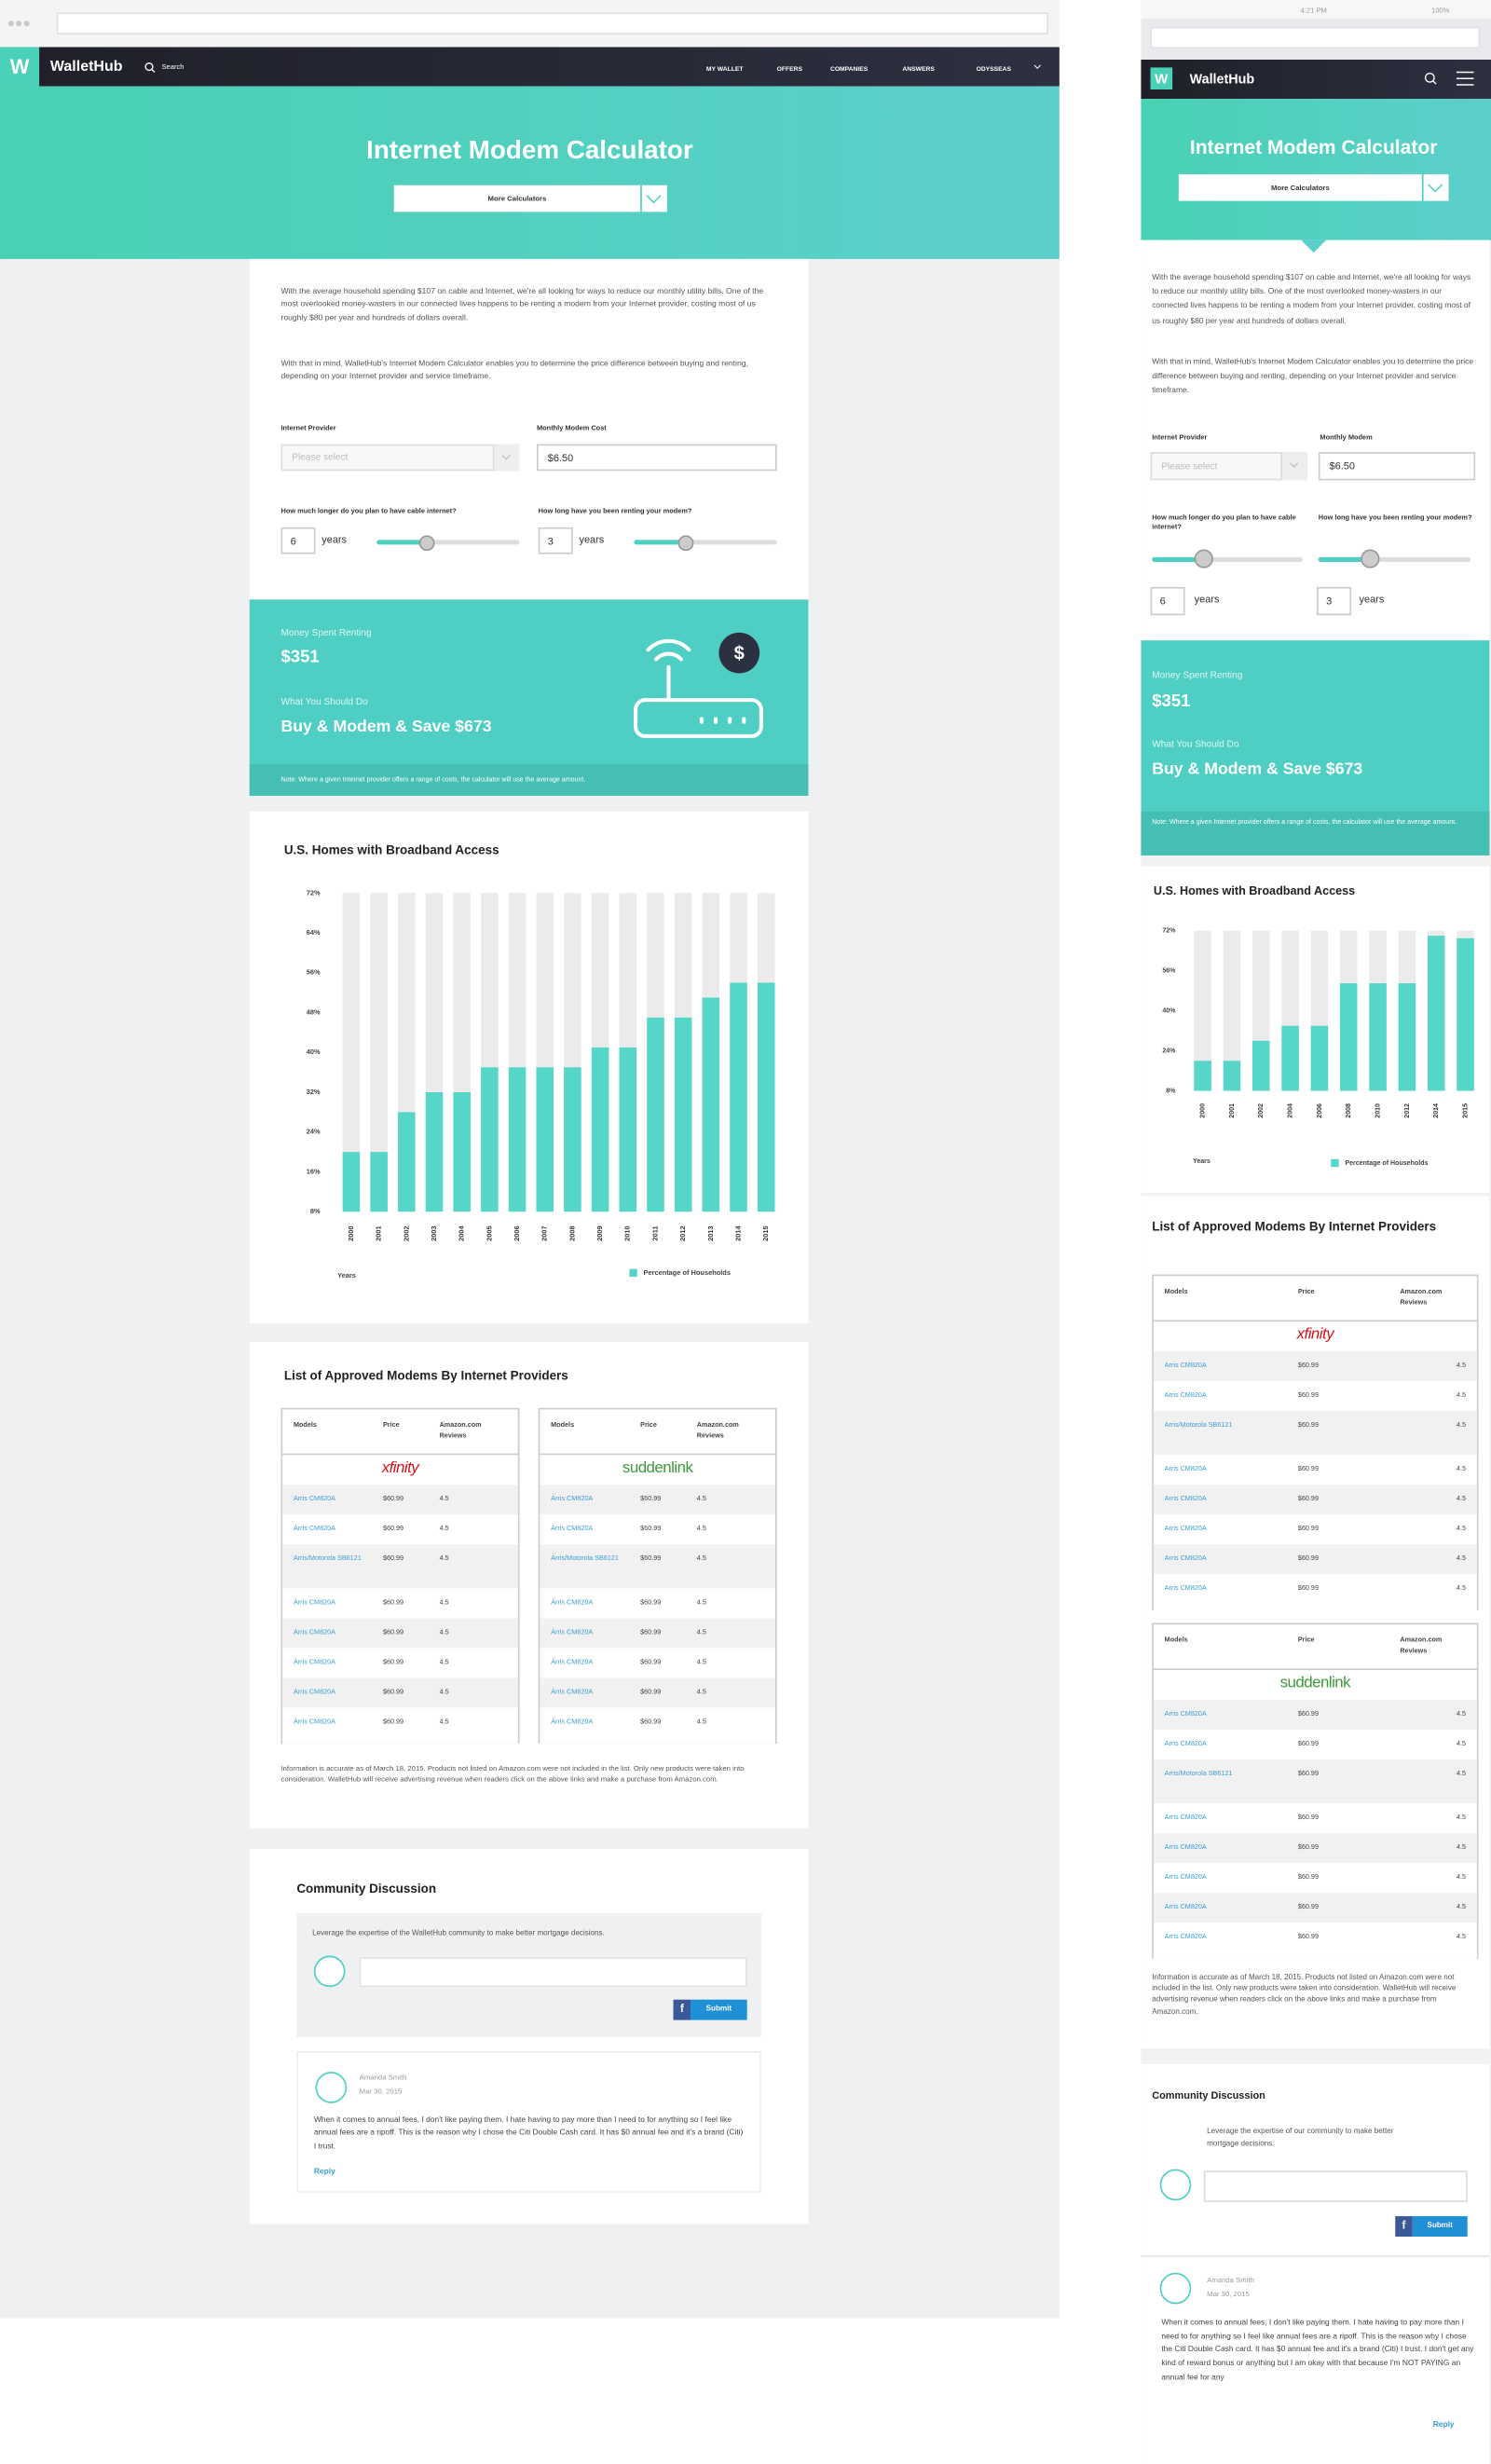 The image size is (1491, 2464). What do you see at coordinates (994, 67) in the screenshot?
I see `menu-item: ODYSSEAS` at bounding box center [994, 67].